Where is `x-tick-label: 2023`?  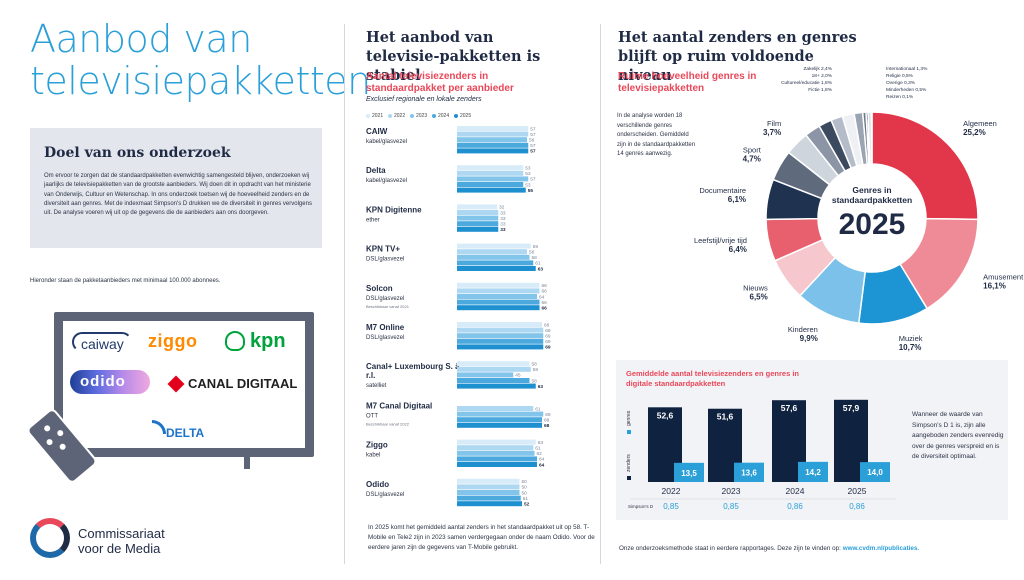 x-tick-label: 2023 is located at coordinates (731, 491).